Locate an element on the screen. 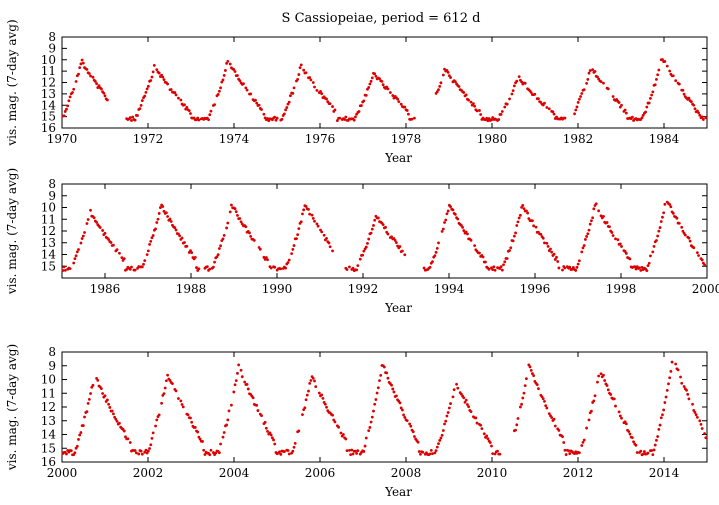  x-tick-label: 2008 is located at coordinates (406, 473).